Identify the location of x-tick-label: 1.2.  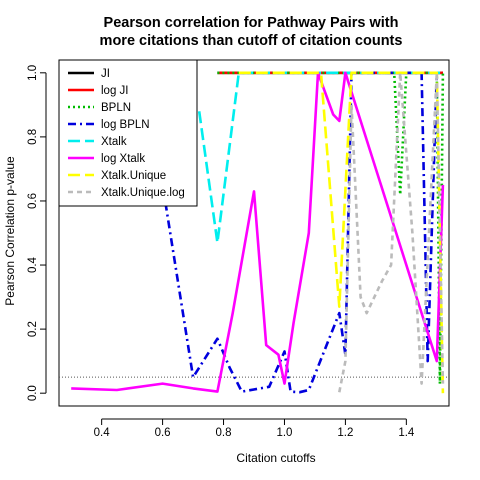
(345, 433).